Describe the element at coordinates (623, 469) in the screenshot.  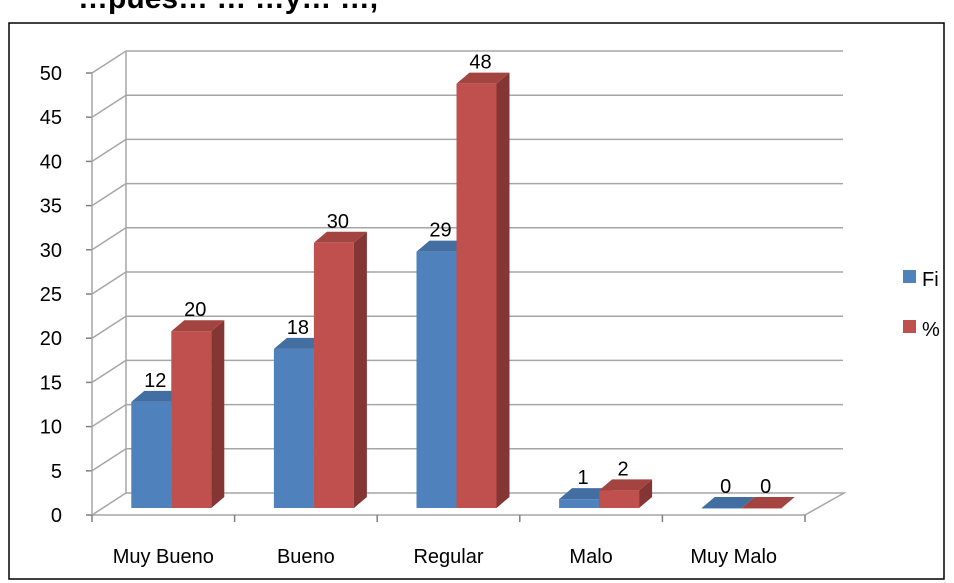
I see `data-label: 2` at that location.